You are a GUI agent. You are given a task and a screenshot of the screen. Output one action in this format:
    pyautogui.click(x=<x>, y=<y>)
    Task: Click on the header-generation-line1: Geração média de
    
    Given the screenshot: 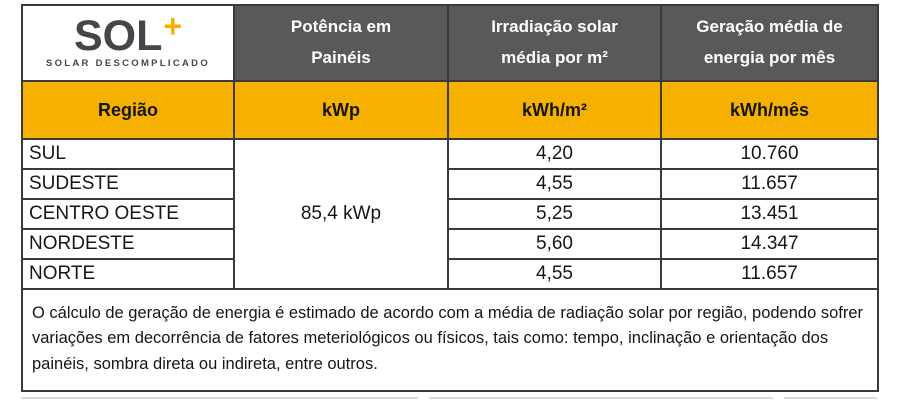 What is the action you would take?
    pyautogui.click(x=769, y=27)
    